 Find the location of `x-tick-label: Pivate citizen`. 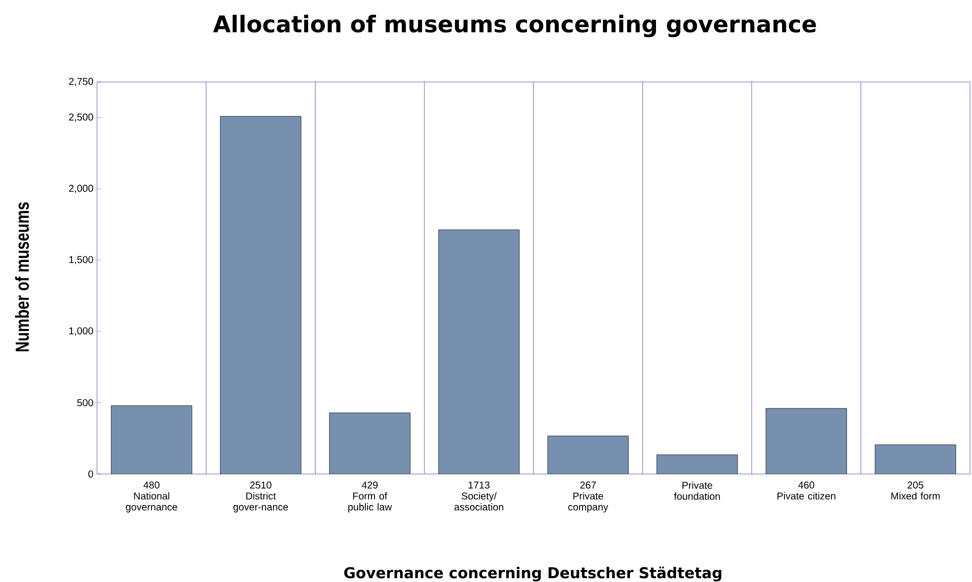

x-tick-label: Pivate citizen is located at coordinates (807, 496).